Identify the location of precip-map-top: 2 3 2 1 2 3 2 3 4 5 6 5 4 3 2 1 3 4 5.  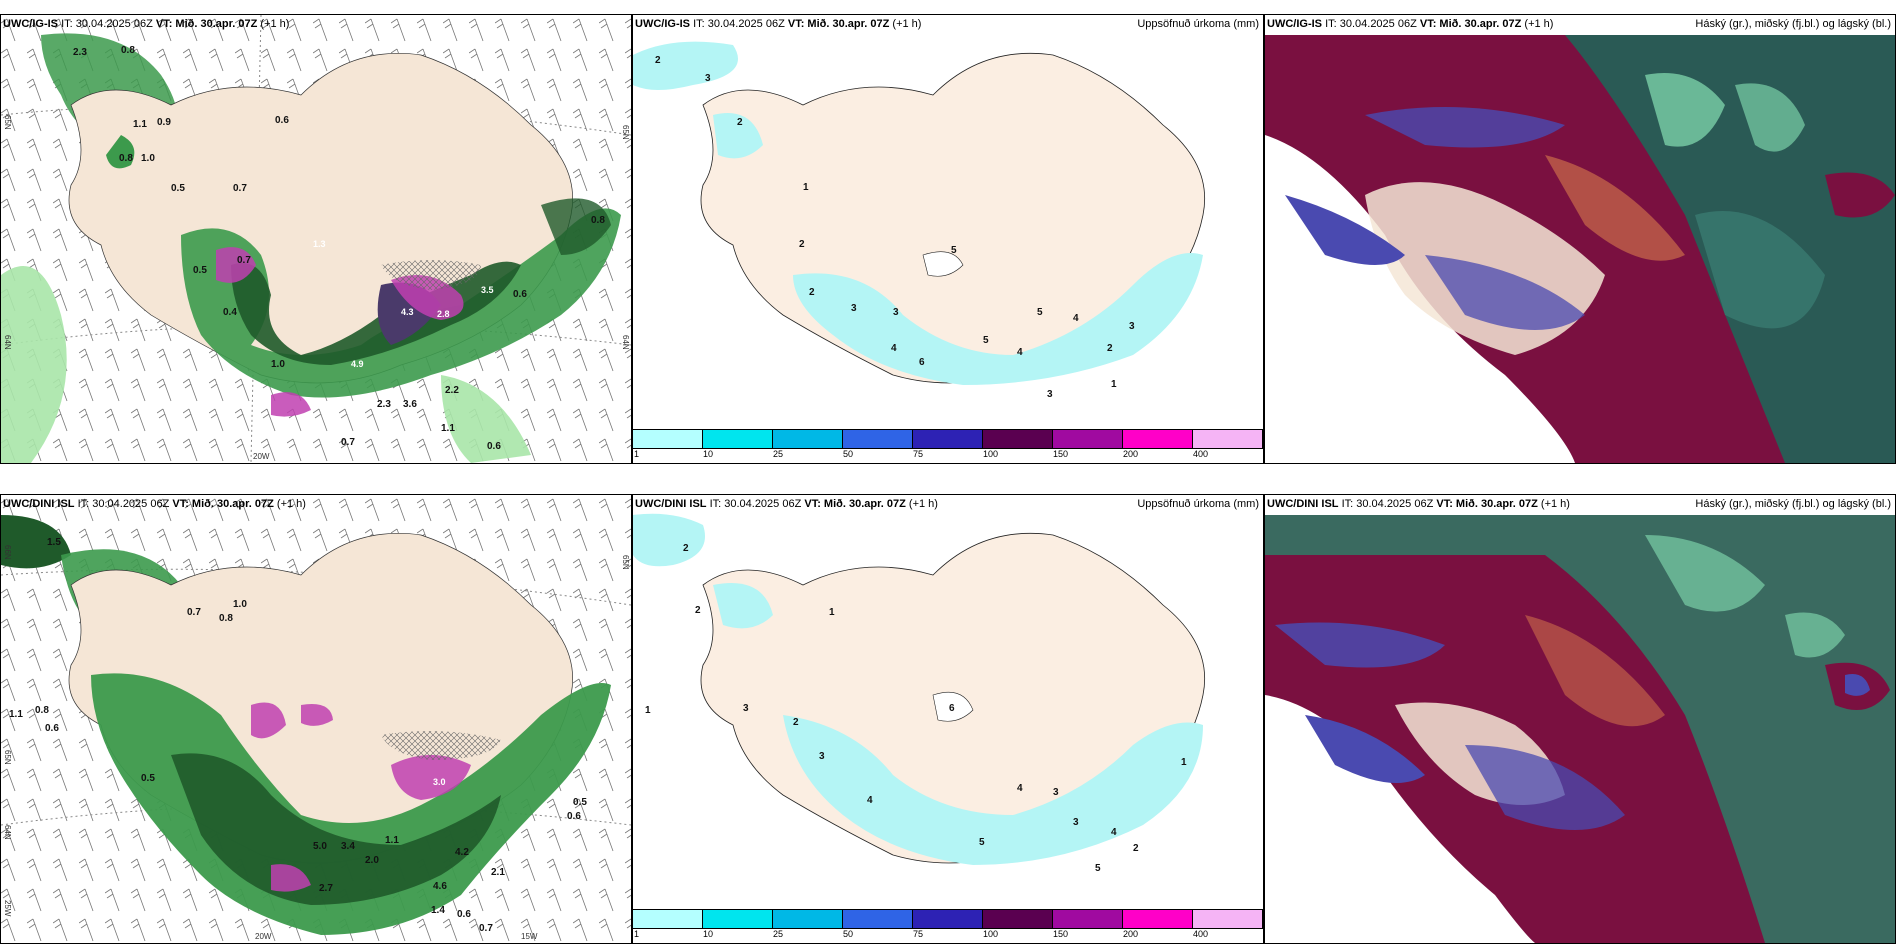
(919, 220).